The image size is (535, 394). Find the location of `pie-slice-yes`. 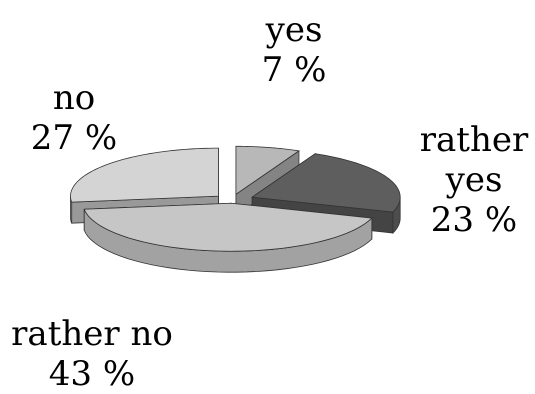

pie-slice-yes is located at coordinates (267, 170).